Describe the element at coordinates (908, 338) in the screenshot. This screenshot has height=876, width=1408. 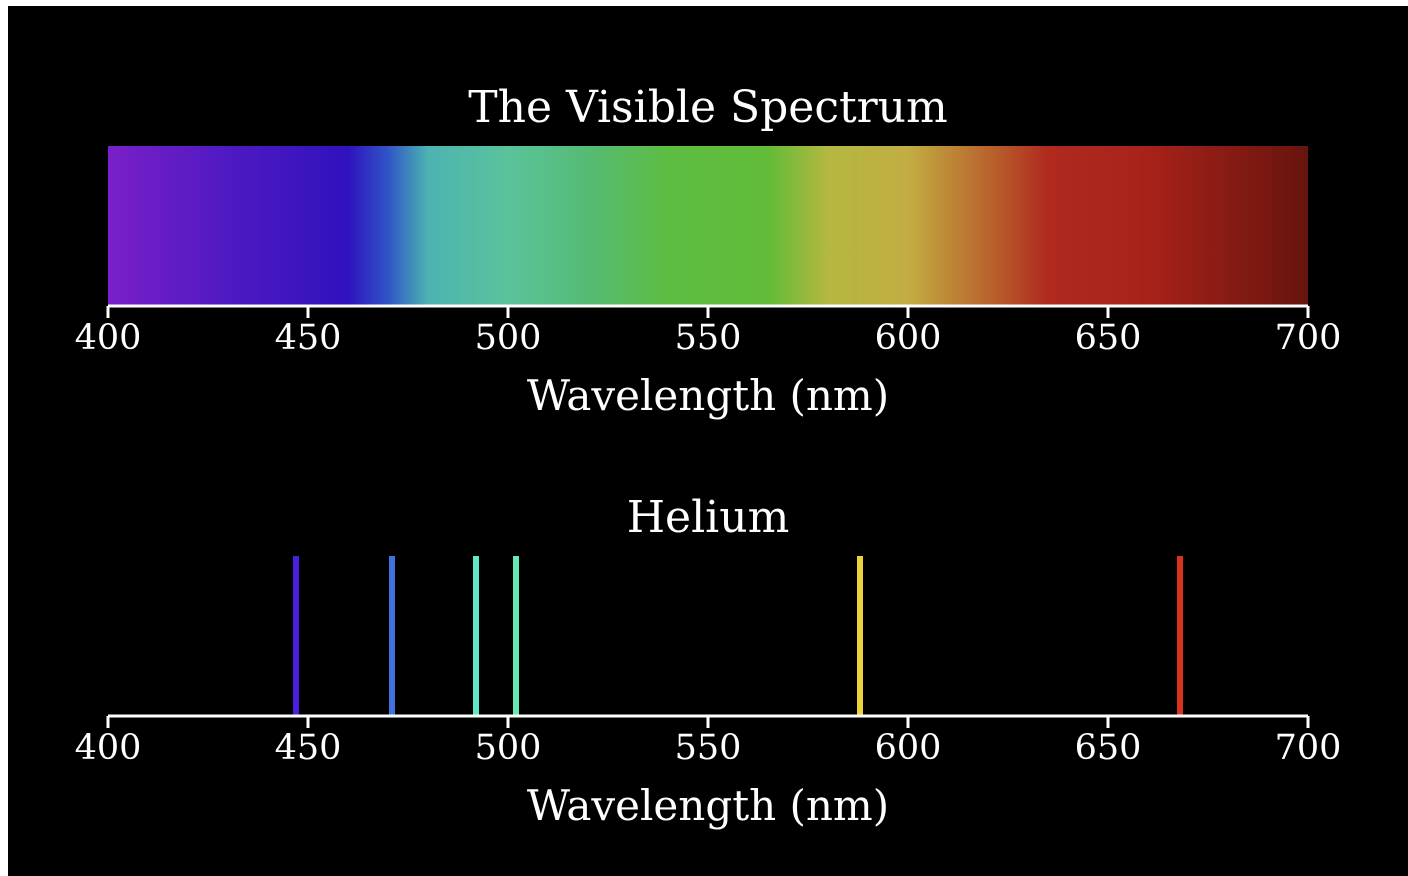
I see `spectrum-tick-label-600: 600` at that location.